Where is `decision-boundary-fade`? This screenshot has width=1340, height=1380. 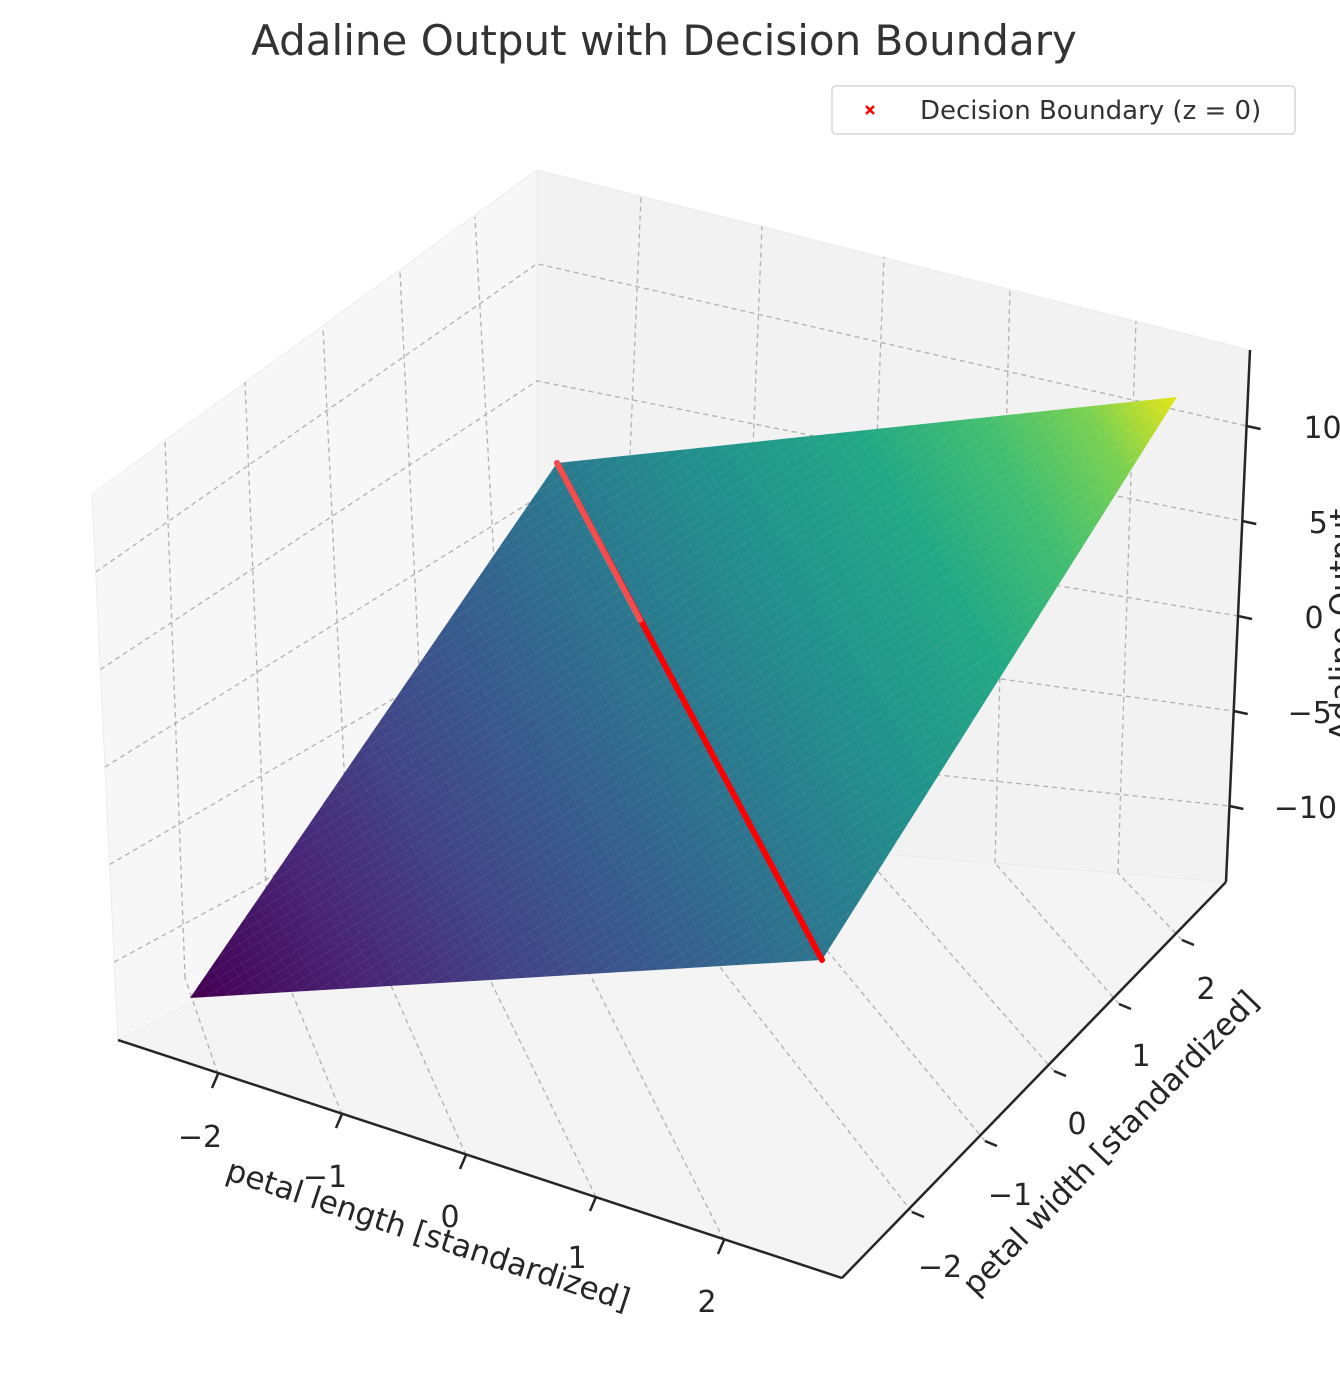
decision-boundary-fade is located at coordinates (598, 541).